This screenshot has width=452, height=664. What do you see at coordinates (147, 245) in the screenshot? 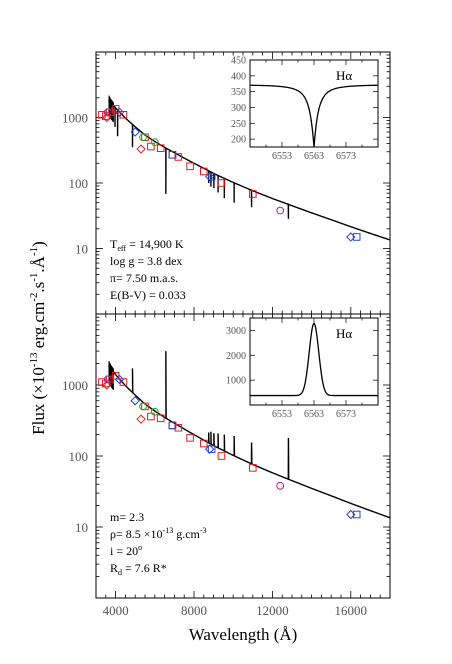
I see `parameter-annotation: Teff = 14,900 K` at bounding box center [147, 245].